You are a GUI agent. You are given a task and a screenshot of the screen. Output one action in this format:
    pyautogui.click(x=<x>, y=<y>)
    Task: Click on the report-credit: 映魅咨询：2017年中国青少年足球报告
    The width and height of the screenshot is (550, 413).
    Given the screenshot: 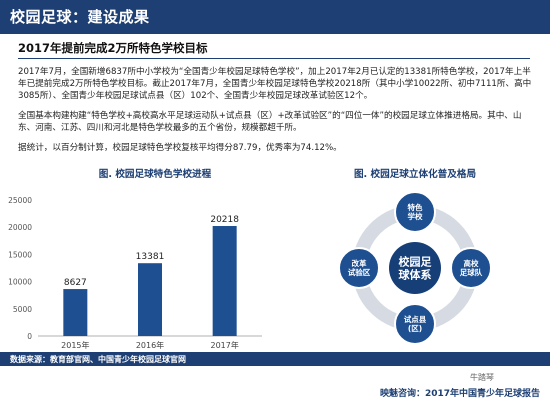 What is the action you would take?
    pyautogui.click(x=459, y=394)
    